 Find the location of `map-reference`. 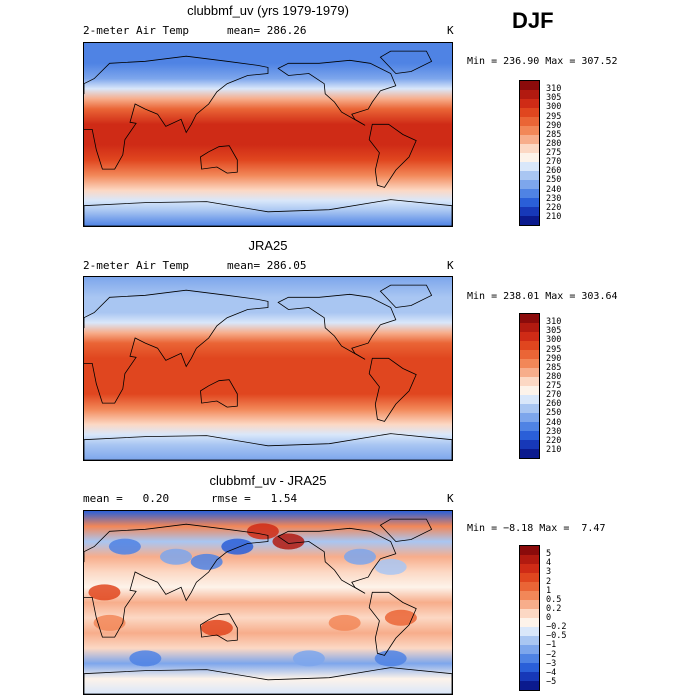

map-reference is located at coordinates (268, 368).